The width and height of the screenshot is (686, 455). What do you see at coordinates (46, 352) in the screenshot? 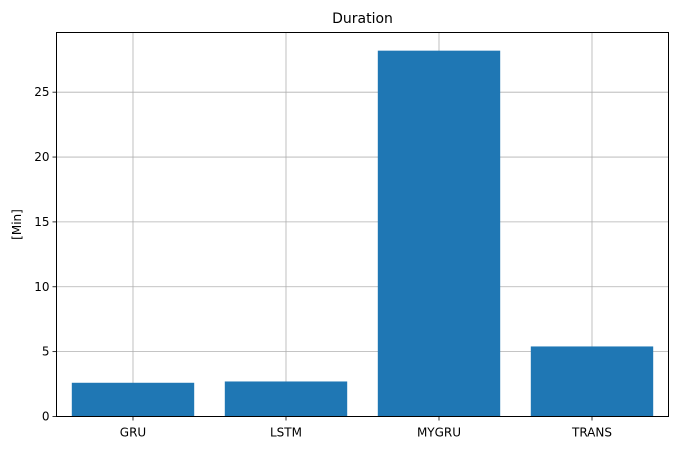
I see `y-tick-label-1: 5` at bounding box center [46, 352].